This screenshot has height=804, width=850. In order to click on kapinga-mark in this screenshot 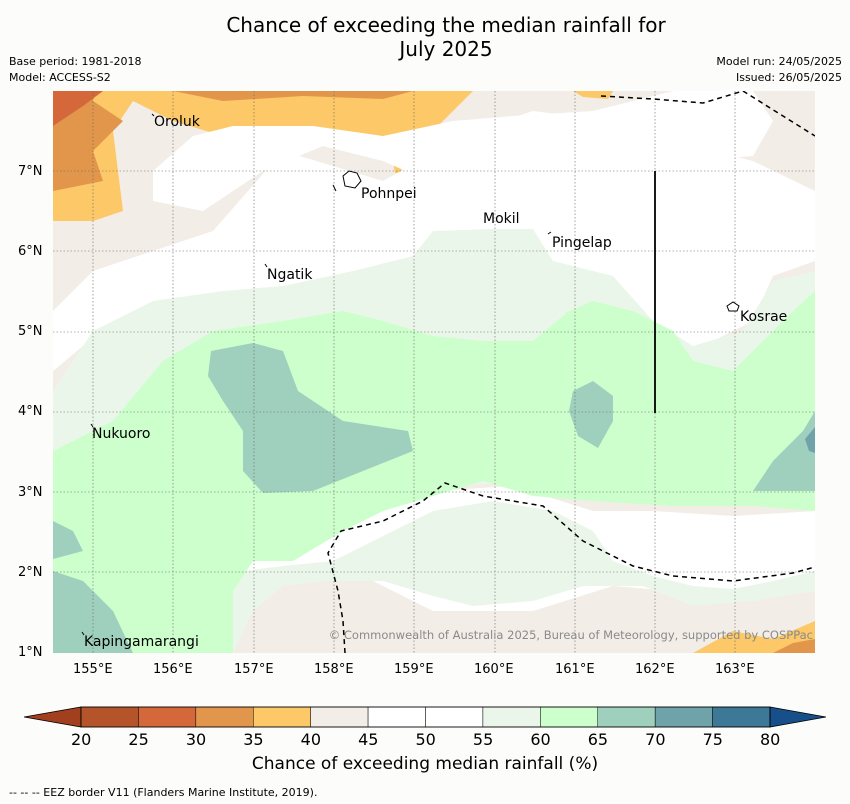, I will do `click(83, 633)`.